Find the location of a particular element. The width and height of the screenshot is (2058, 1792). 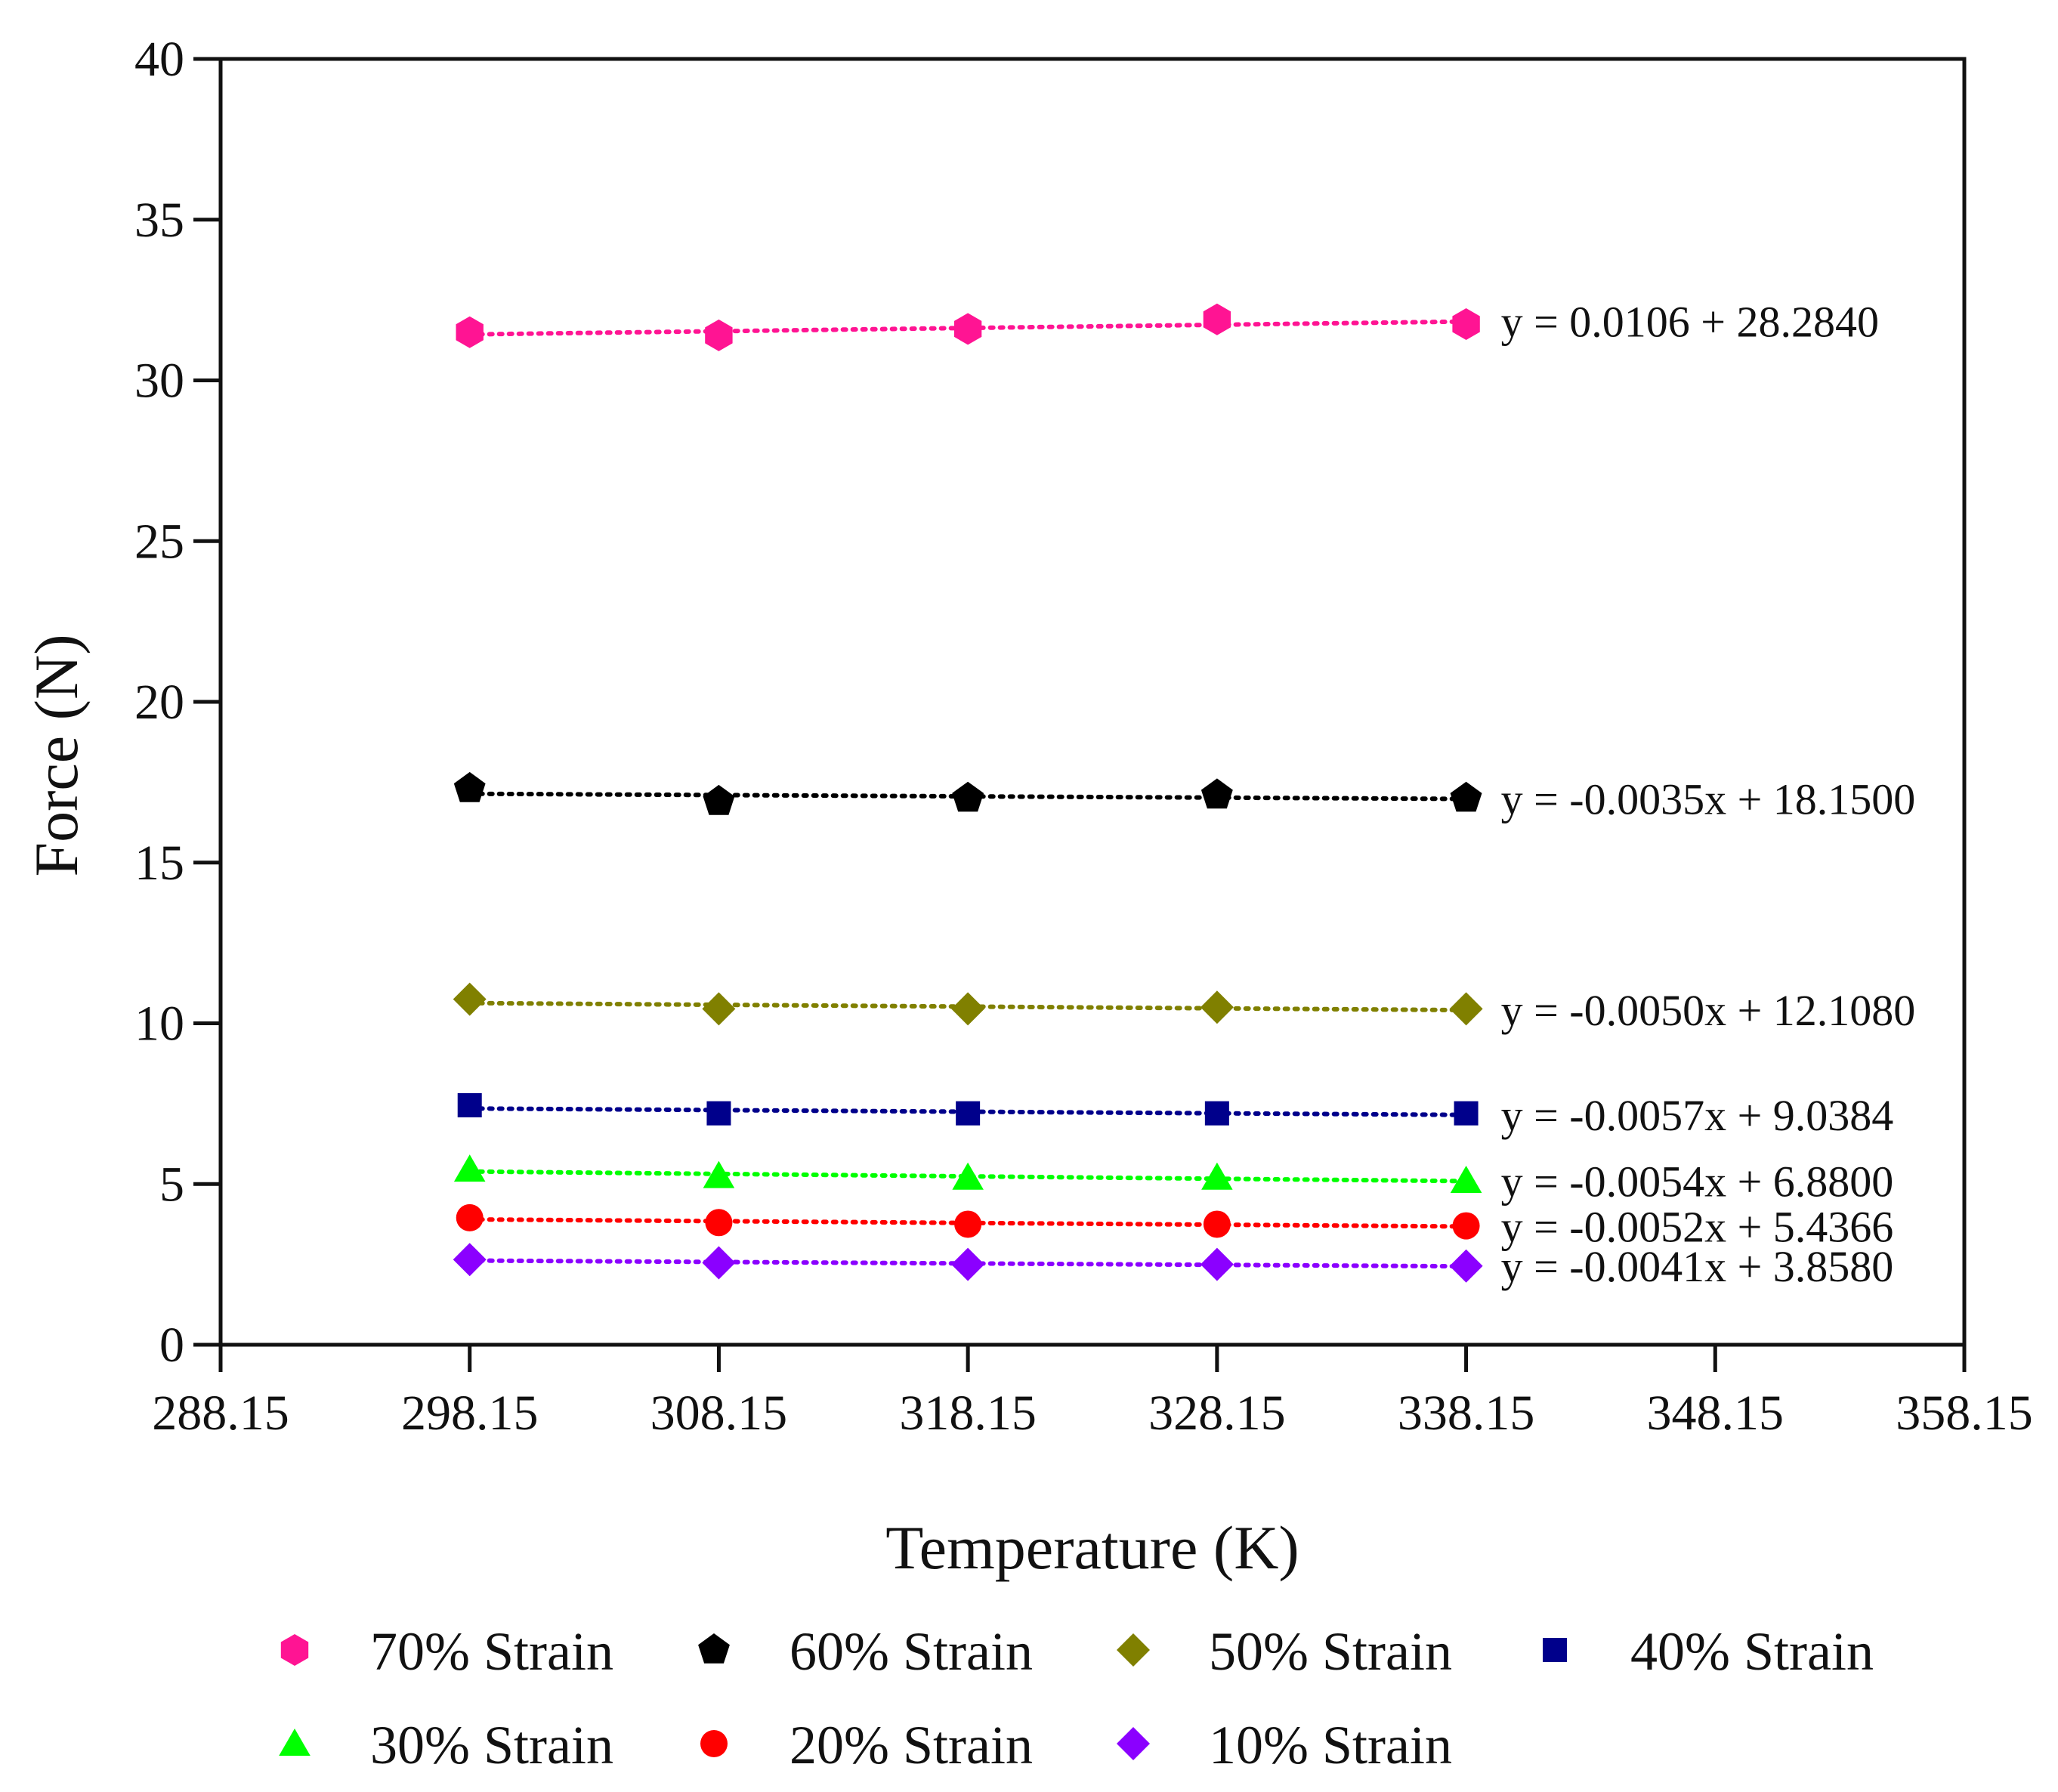

trendline-60-strain is located at coordinates (968, 796).